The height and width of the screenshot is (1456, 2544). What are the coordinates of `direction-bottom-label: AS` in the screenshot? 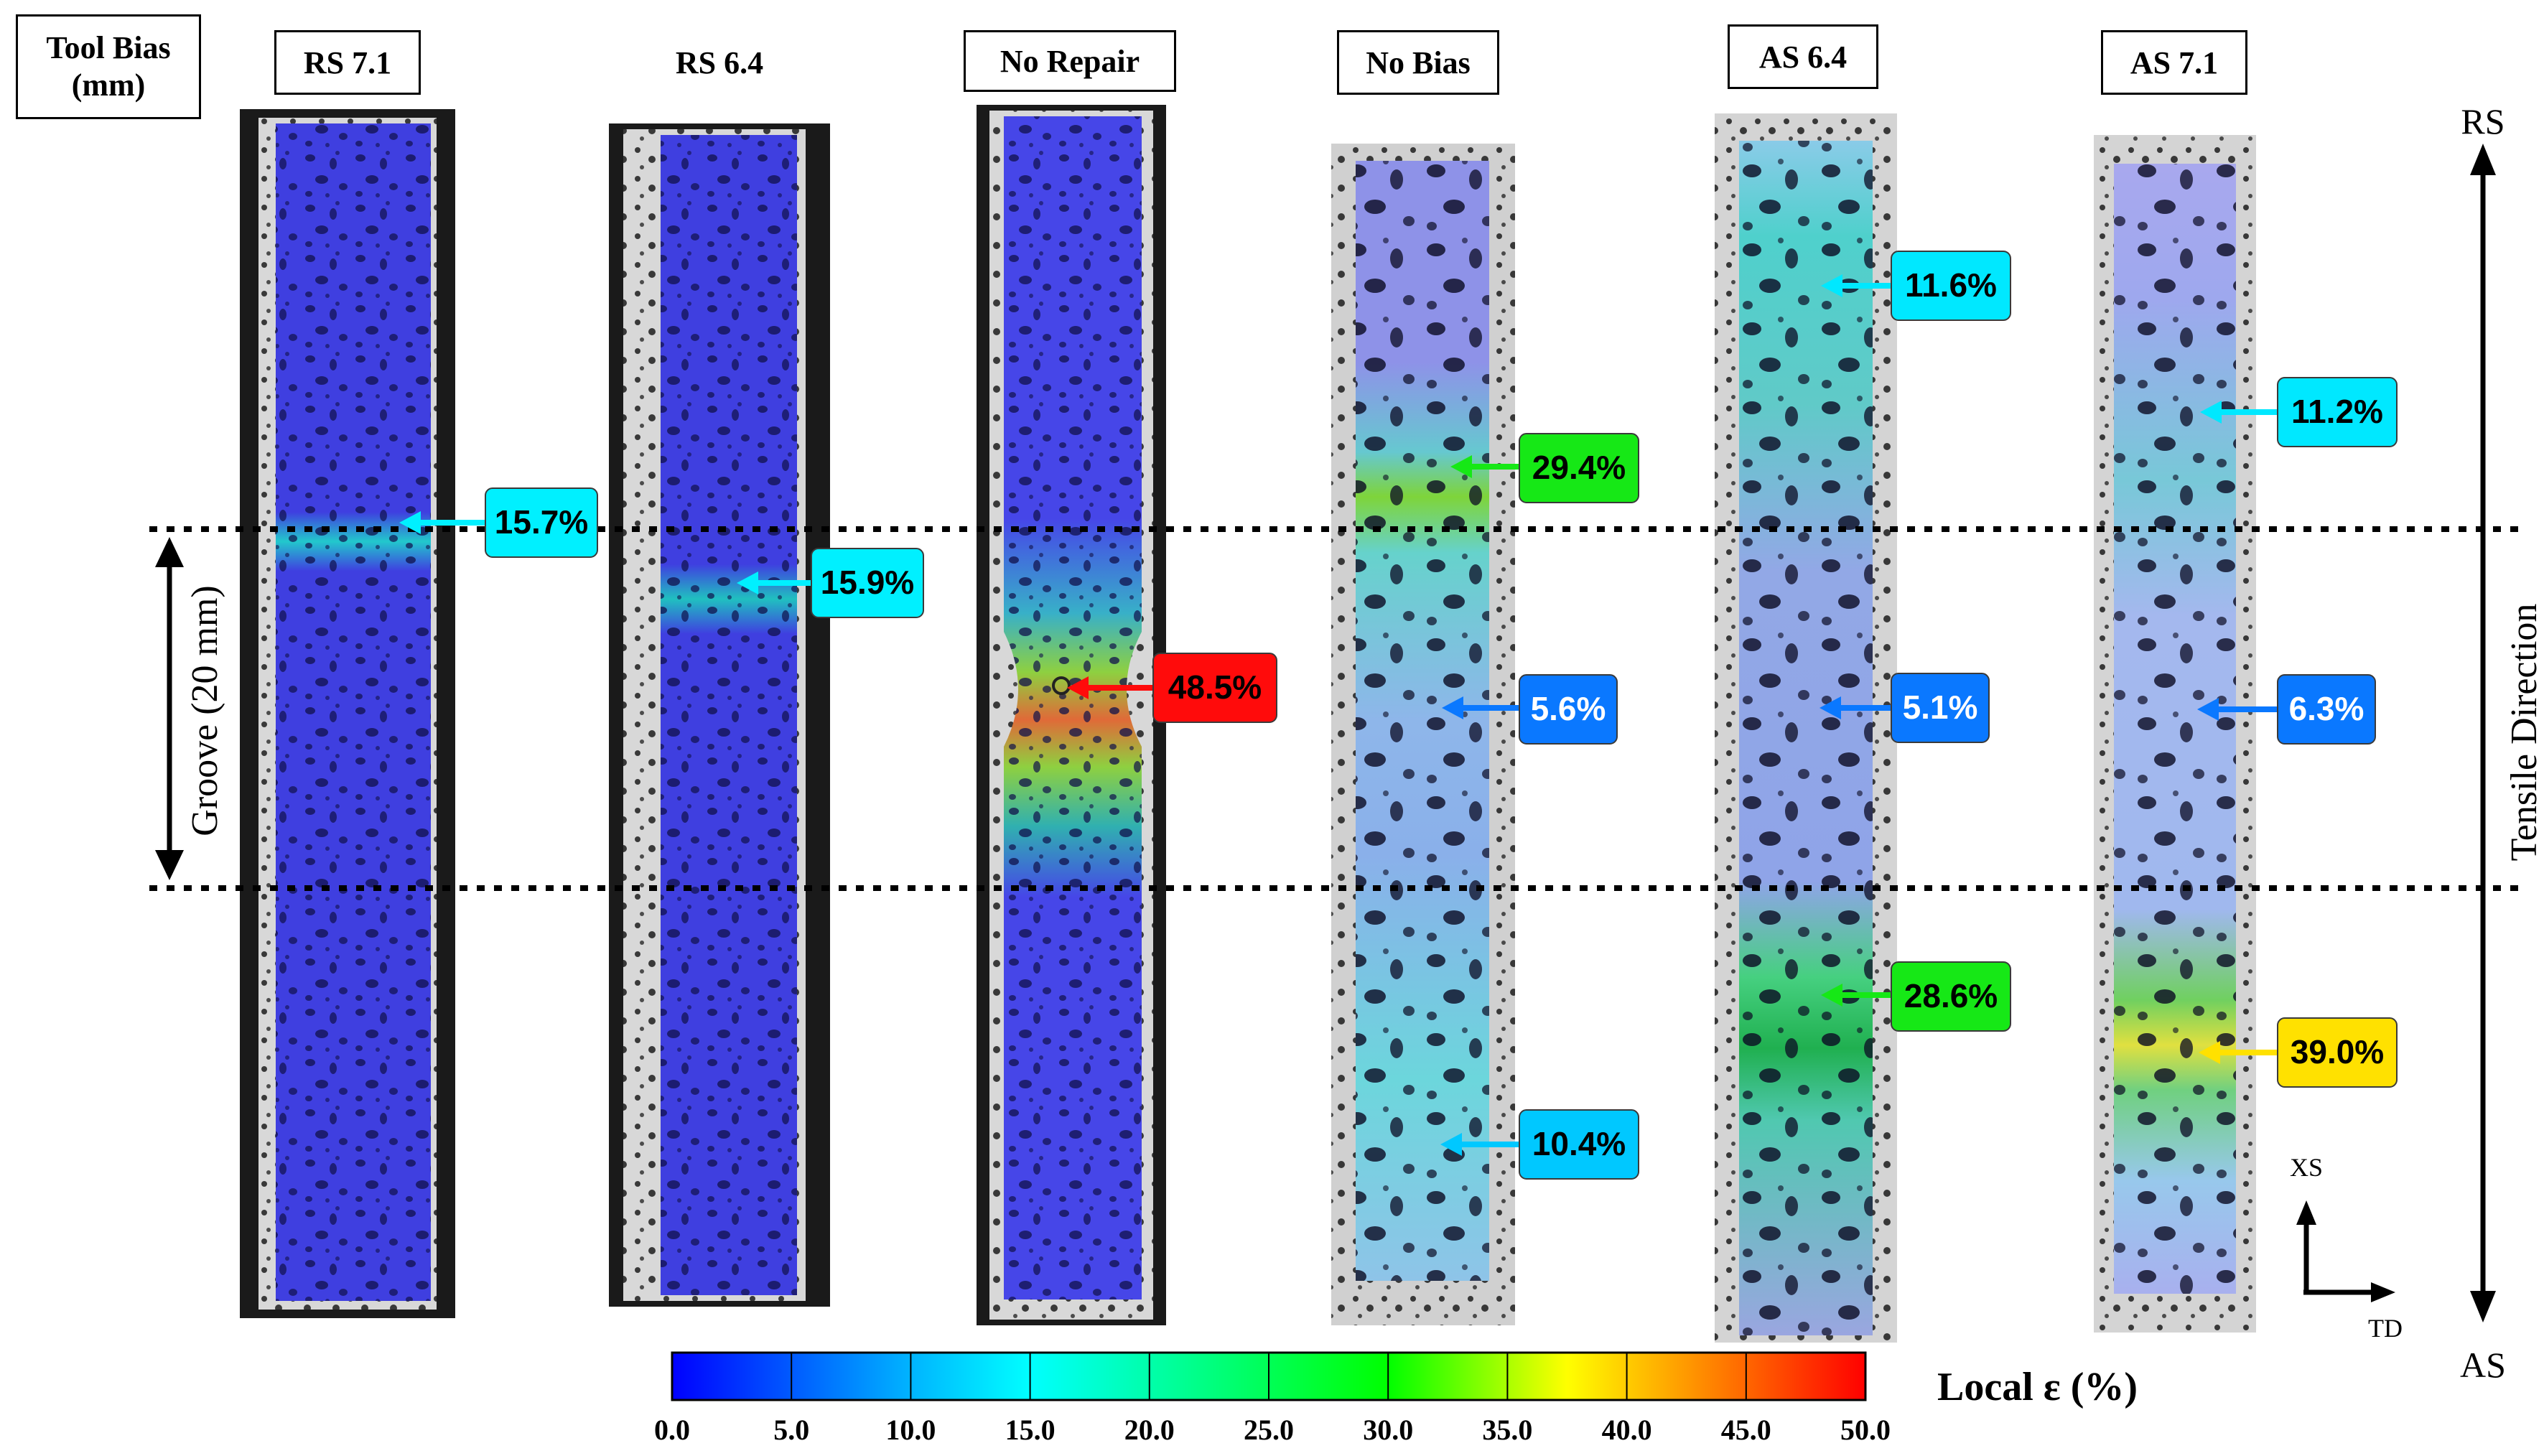 It's located at (2483, 1365).